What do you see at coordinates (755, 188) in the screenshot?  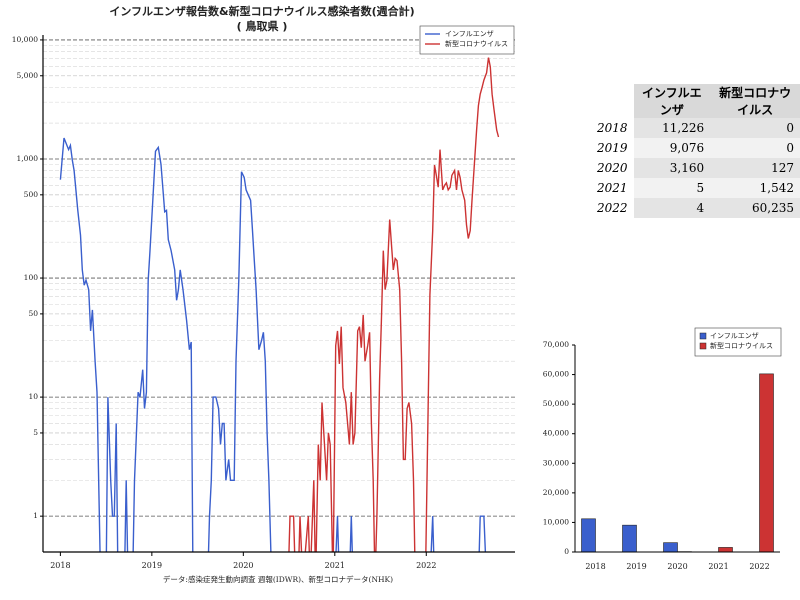 I see `table-cell: 1,542` at bounding box center [755, 188].